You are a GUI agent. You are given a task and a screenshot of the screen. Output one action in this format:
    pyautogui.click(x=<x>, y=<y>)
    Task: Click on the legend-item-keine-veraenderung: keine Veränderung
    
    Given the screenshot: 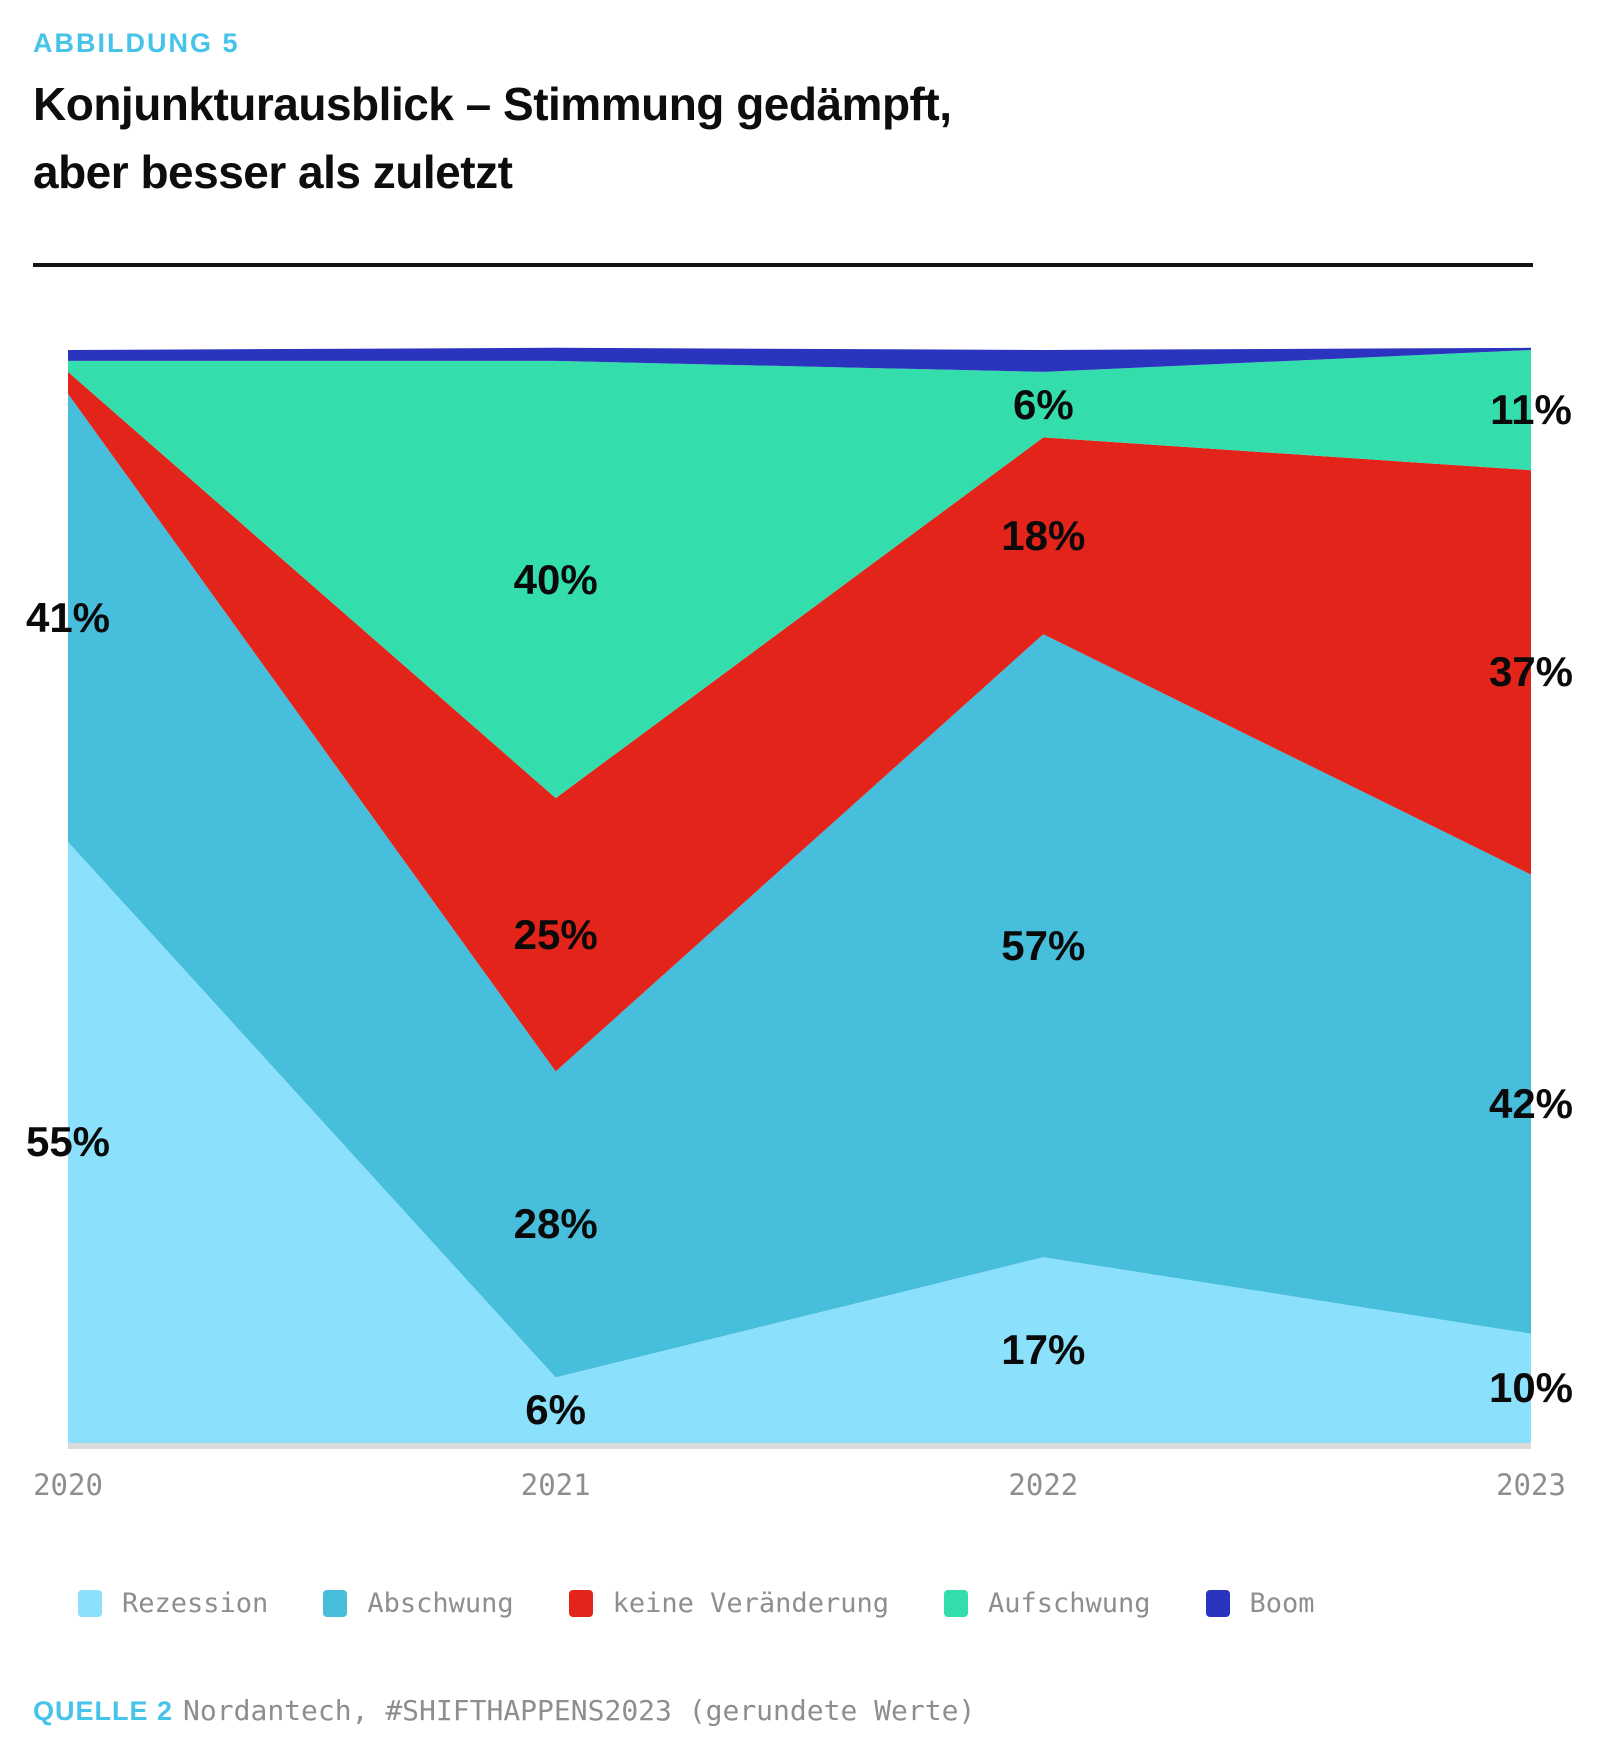 What is the action you would take?
    pyautogui.click(x=728, y=1603)
    